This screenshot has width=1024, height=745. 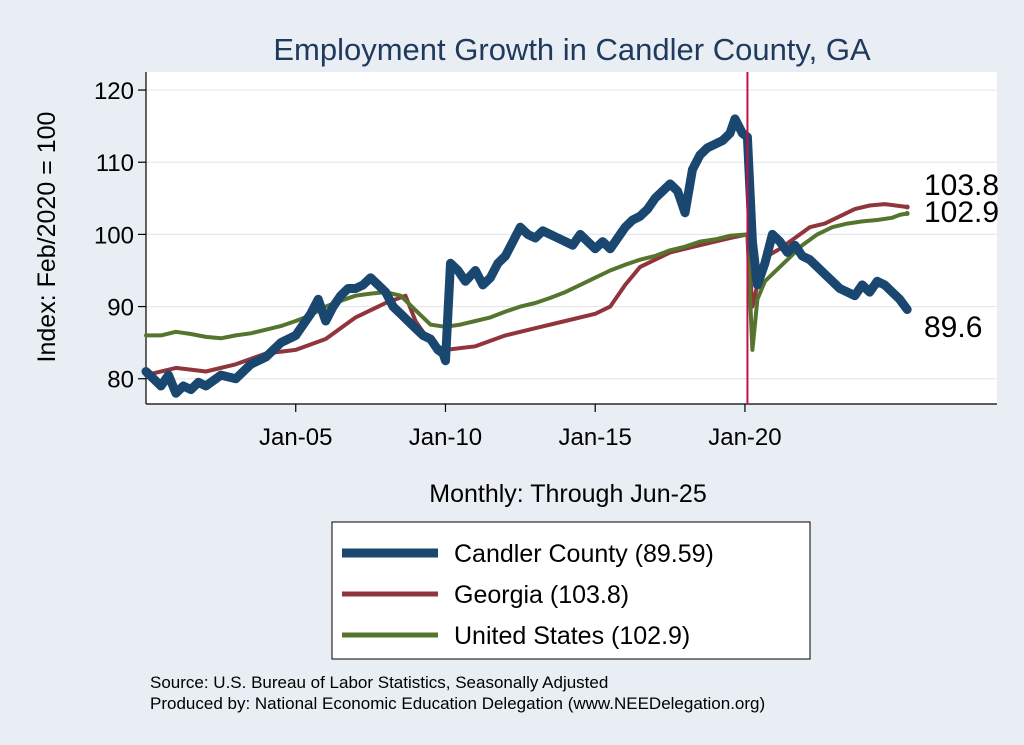 I want to click on y-axis-label: Index: Feb/2020 = 100, so click(x=47, y=237).